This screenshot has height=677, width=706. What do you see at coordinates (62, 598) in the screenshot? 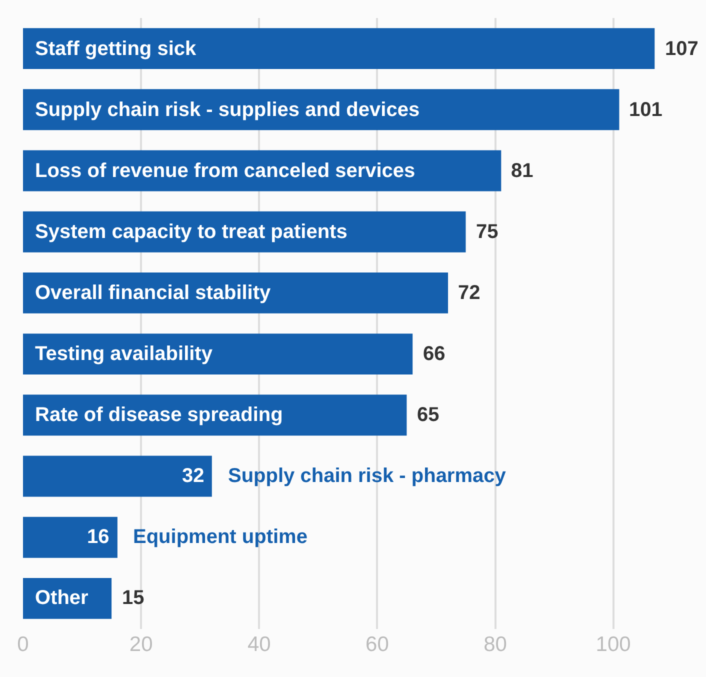
I see `y-tick-label: Other` at bounding box center [62, 598].